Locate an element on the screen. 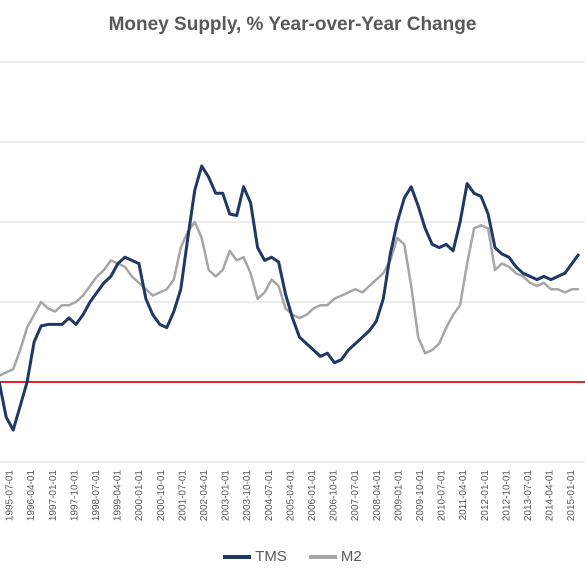 The image size is (585, 585). x-tick-label: 1995-07-01 is located at coordinates (10, 496).